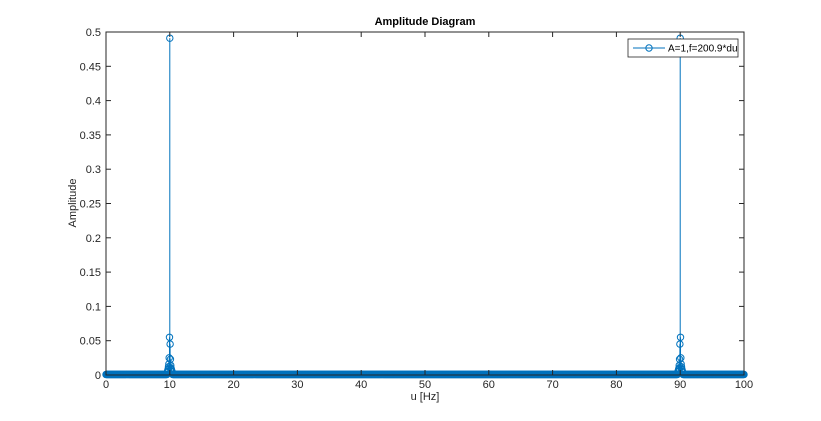 Image resolution: width=821 pixels, height=421 pixels. Describe the element at coordinates (703, 49) in the screenshot. I see `legend-entry-label: A=1,f=200.9*du` at that location.